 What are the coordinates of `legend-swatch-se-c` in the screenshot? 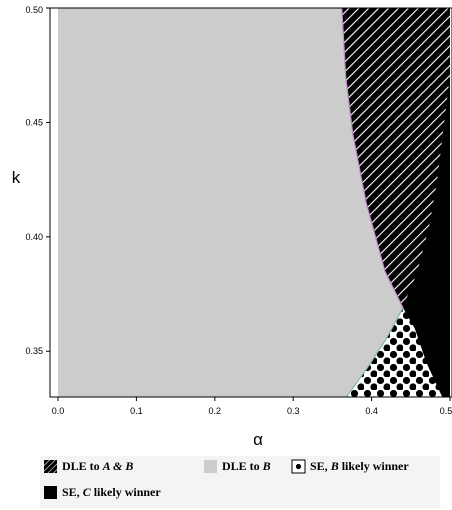 It's located at (50, 492).